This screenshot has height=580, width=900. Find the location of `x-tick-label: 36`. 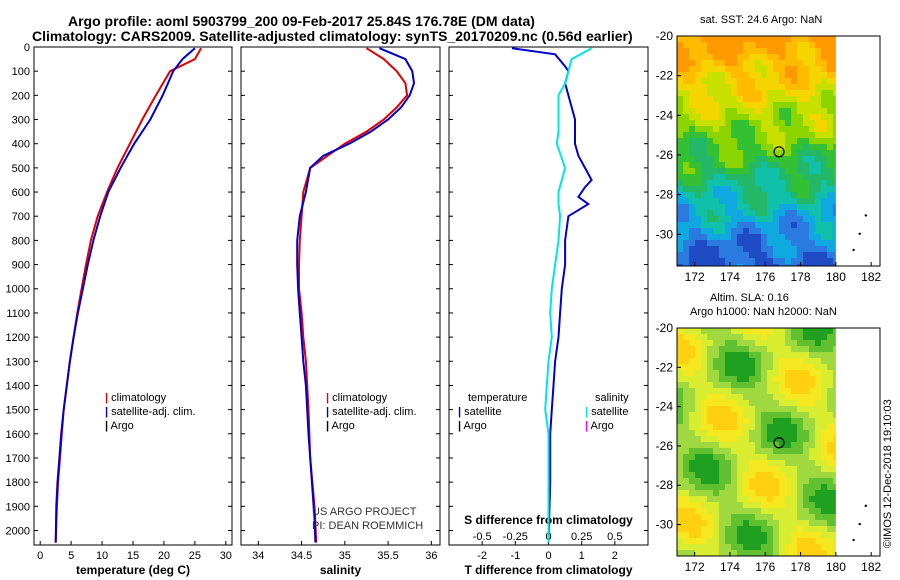

x-tick-label: 36 is located at coordinates (431, 556).